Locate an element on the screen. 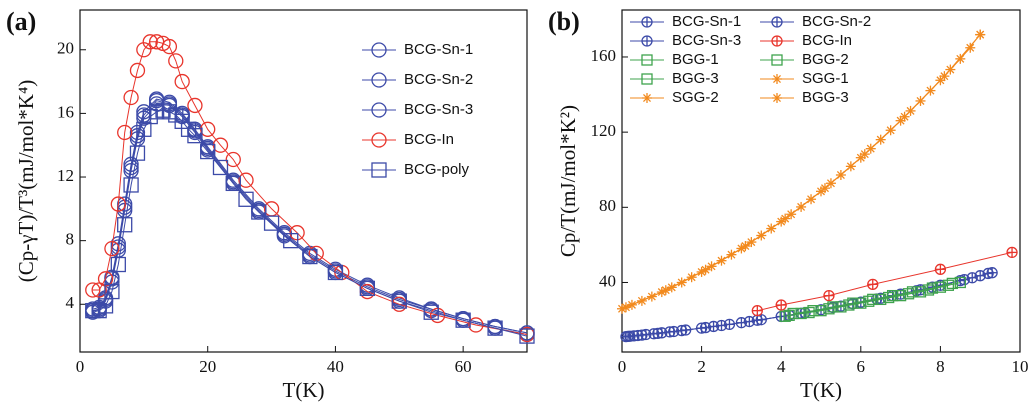 The height and width of the screenshot is (405, 1035). legend-label: BCG-Sn-3 is located at coordinates (706, 40).